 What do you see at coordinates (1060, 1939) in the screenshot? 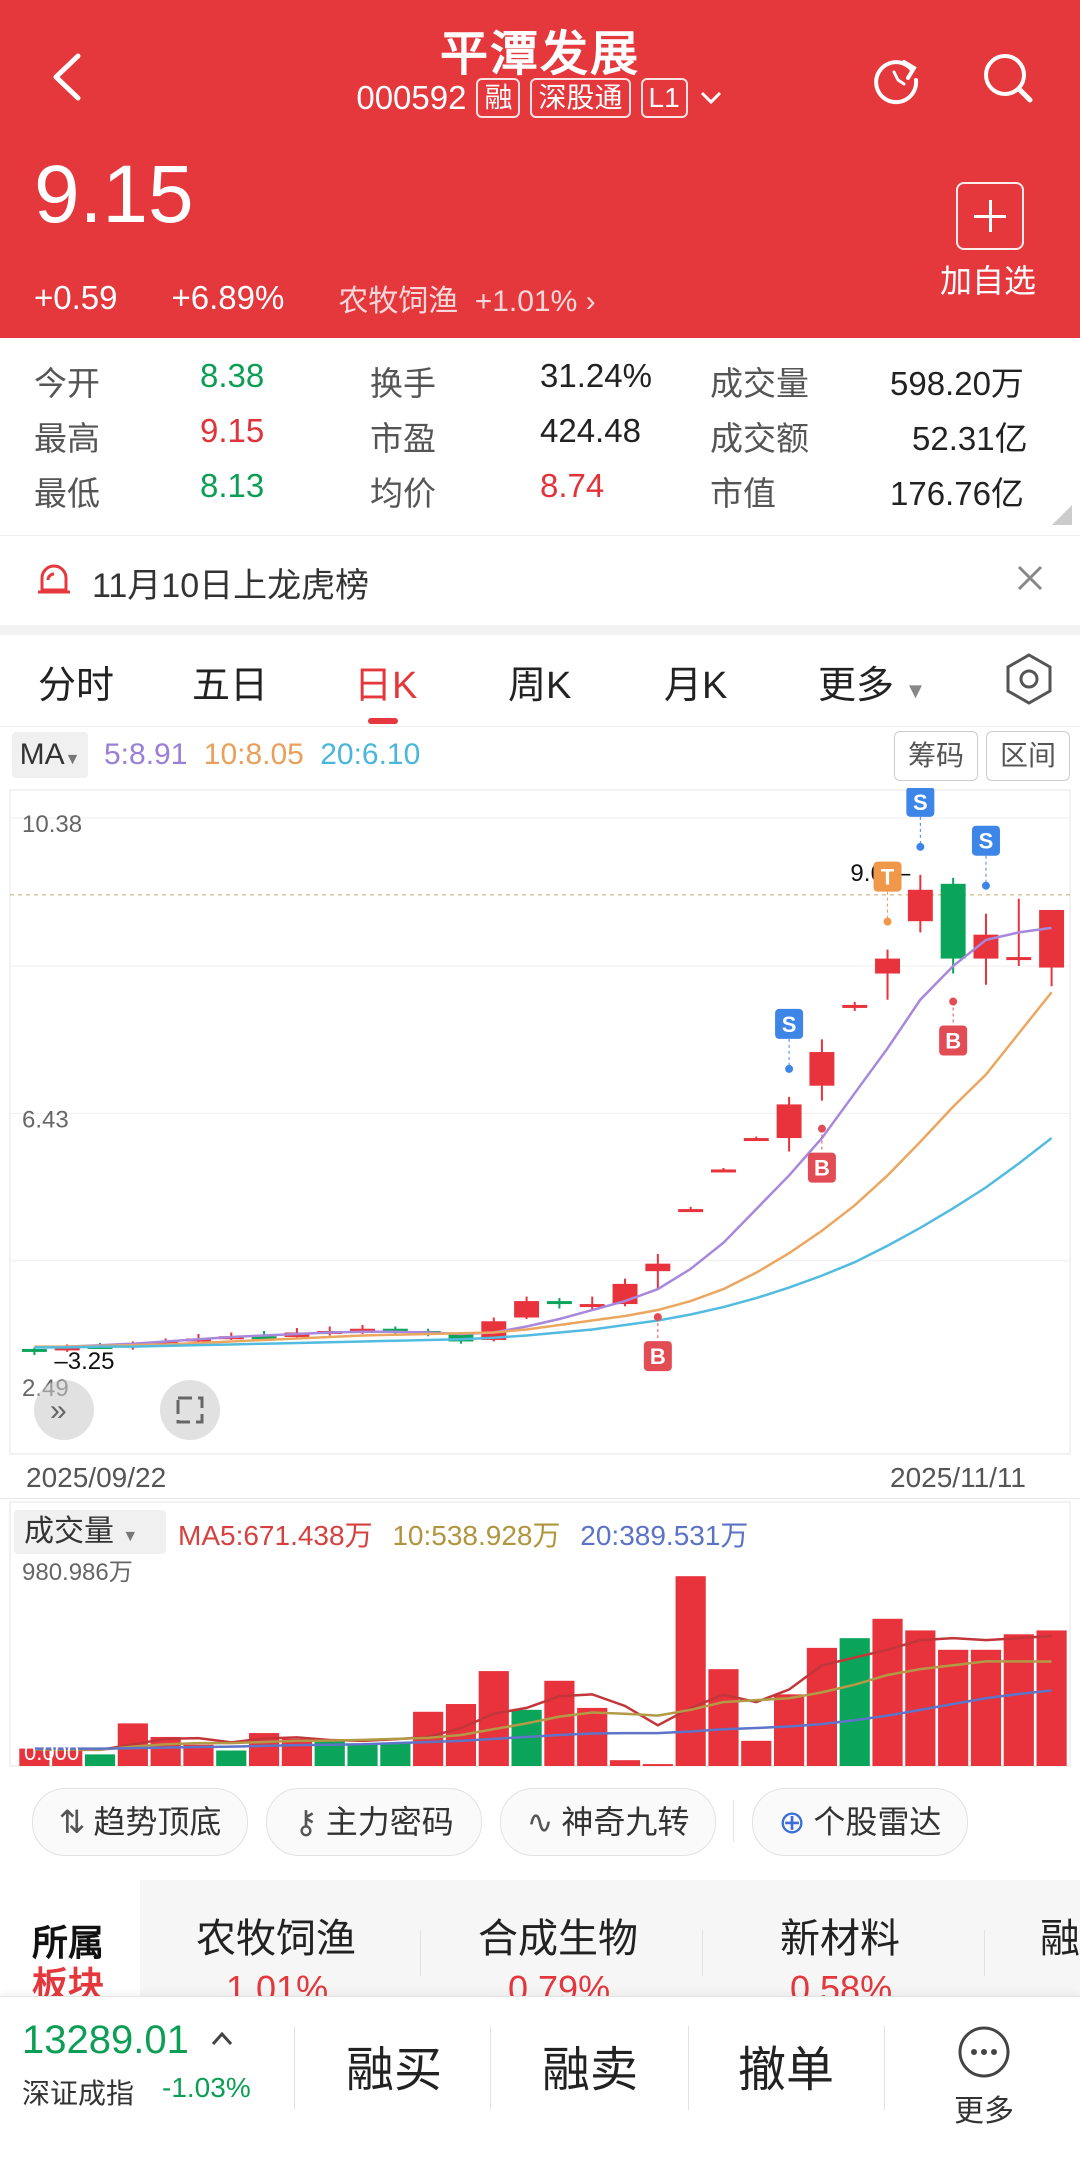
I see `sector-item-name: 融` at bounding box center [1060, 1939].